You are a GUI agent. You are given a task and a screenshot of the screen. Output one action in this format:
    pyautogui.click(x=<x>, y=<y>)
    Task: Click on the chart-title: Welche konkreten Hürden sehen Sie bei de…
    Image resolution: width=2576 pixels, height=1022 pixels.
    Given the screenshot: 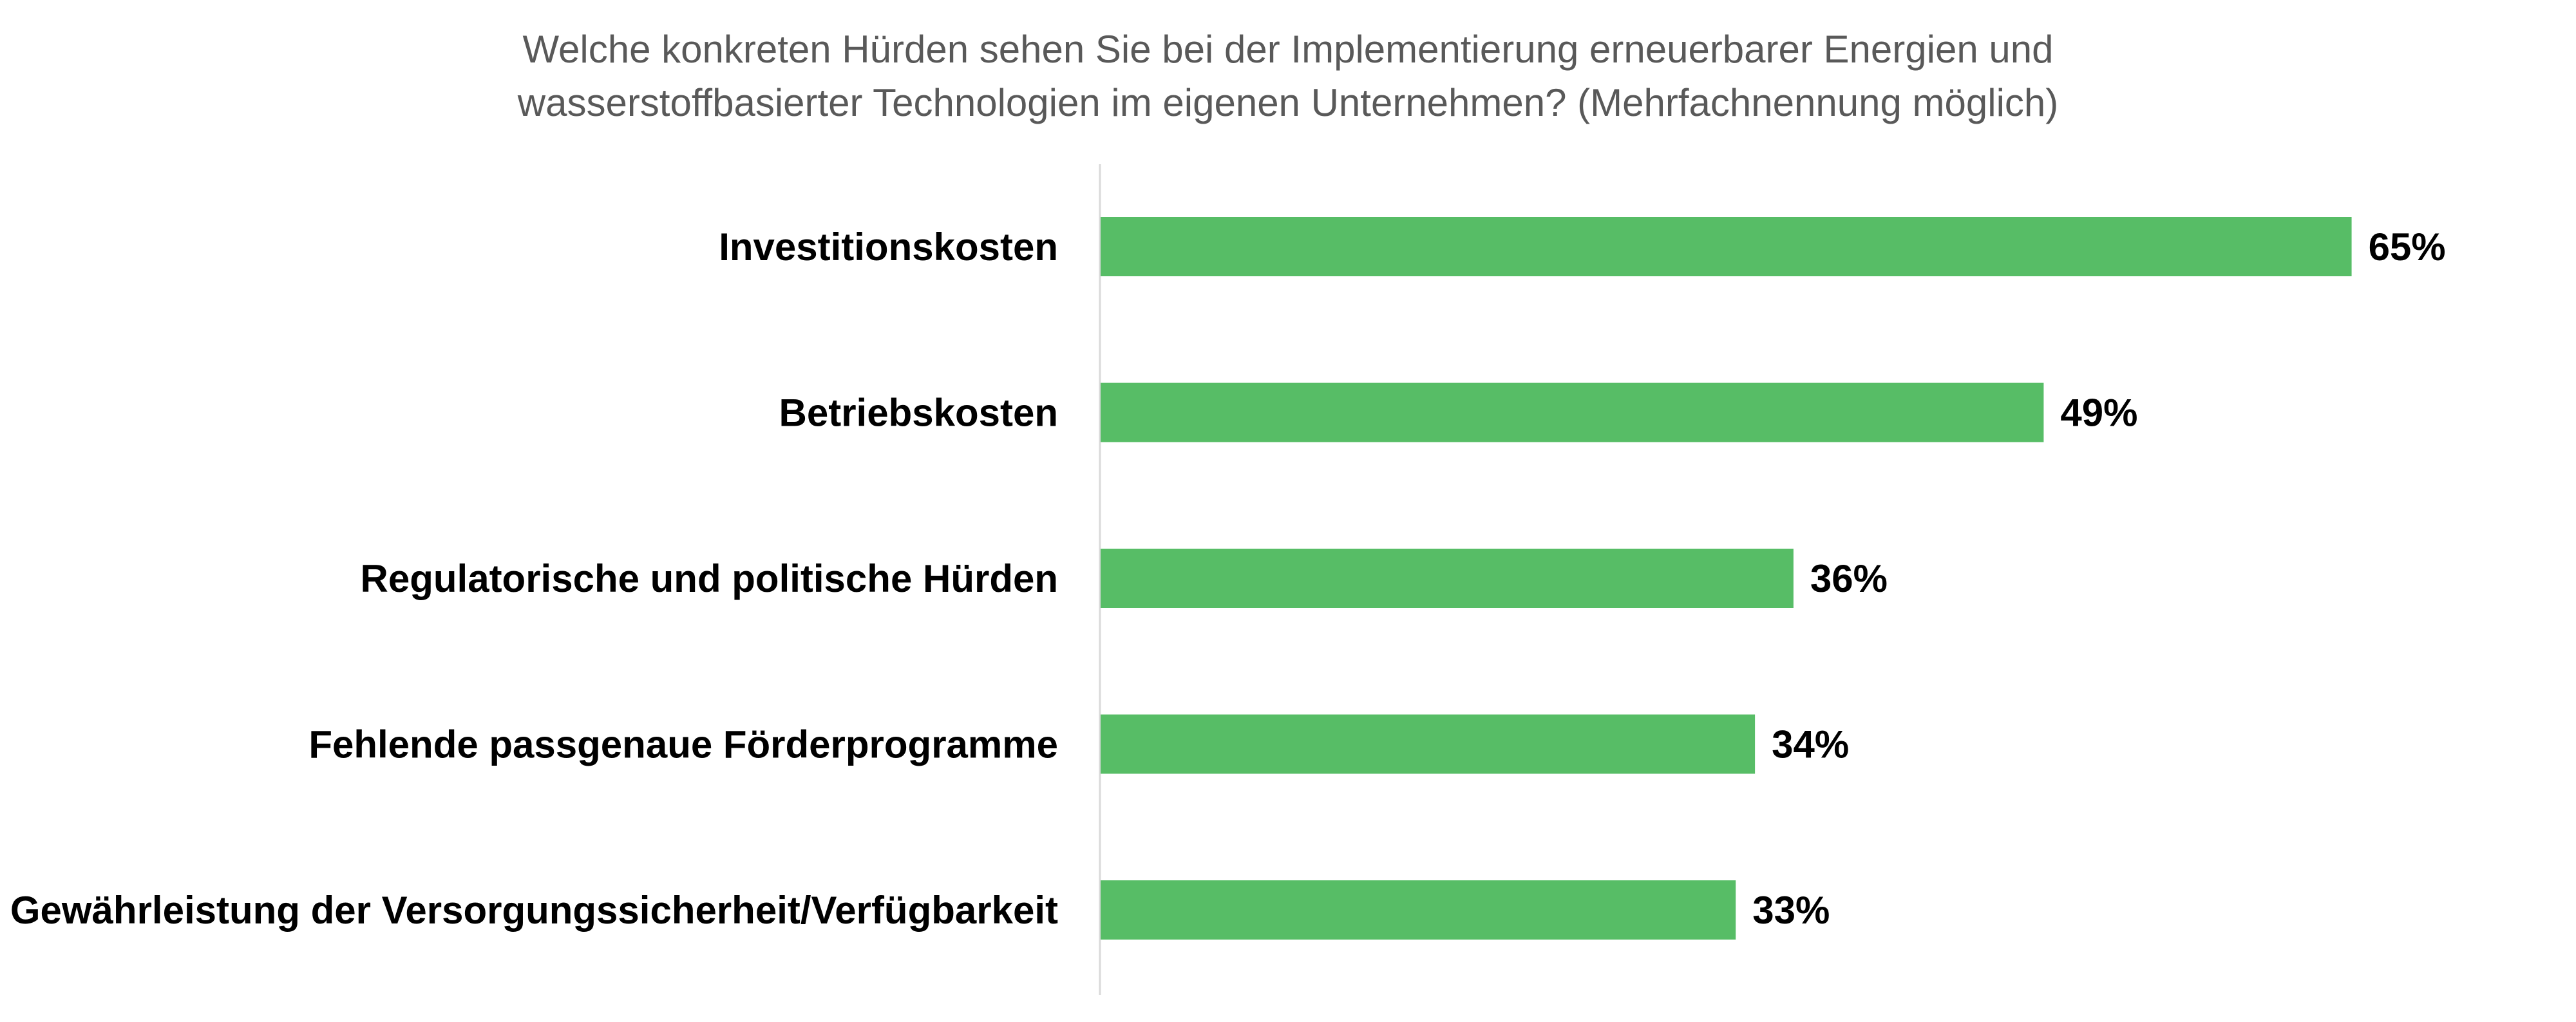 What is the action you would take?
    pyautogui.click(x=1288, y=76)
    